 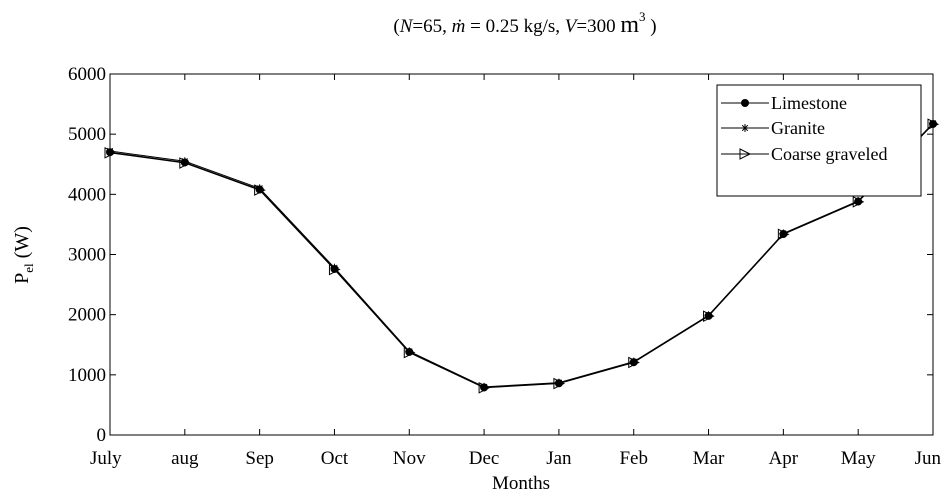 I want to click on x-tick-label: Nov, so click(x=409, y=458).